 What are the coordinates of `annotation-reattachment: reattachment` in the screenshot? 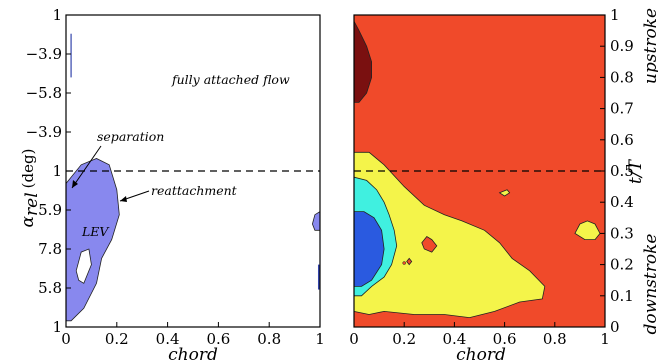 It's located at (194, 190).